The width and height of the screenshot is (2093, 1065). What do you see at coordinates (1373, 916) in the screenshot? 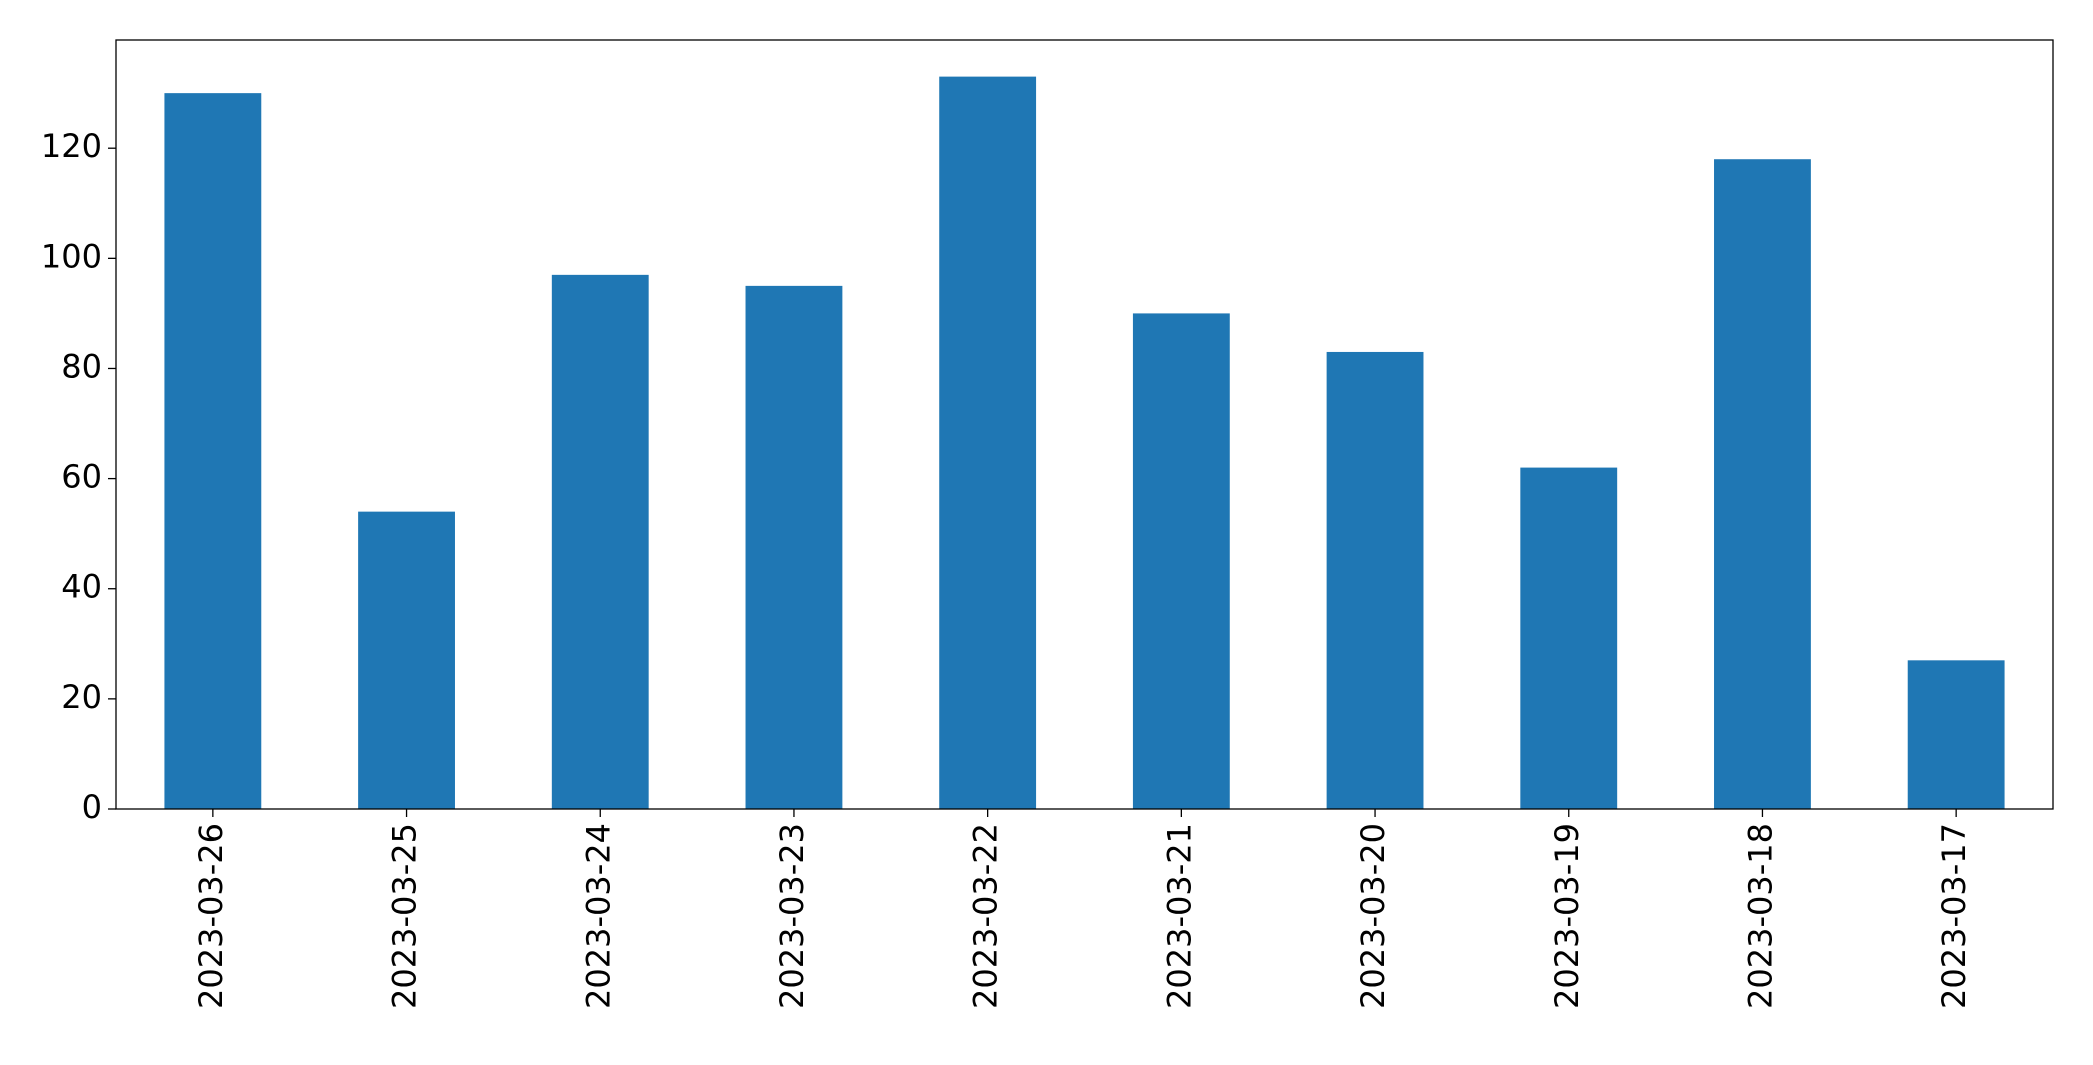
I see `x-tick-label: 2023-03-20` at bounding box center [1373, 916].